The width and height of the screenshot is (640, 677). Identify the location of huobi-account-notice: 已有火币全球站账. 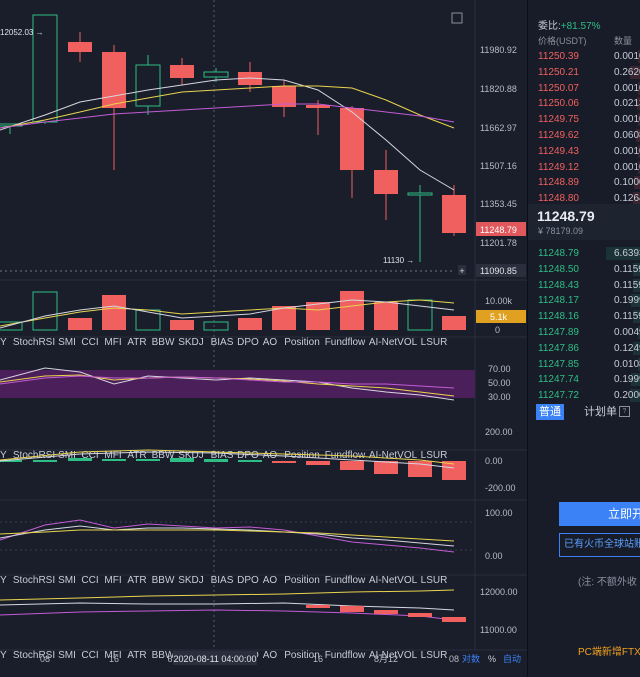
(599, 545).